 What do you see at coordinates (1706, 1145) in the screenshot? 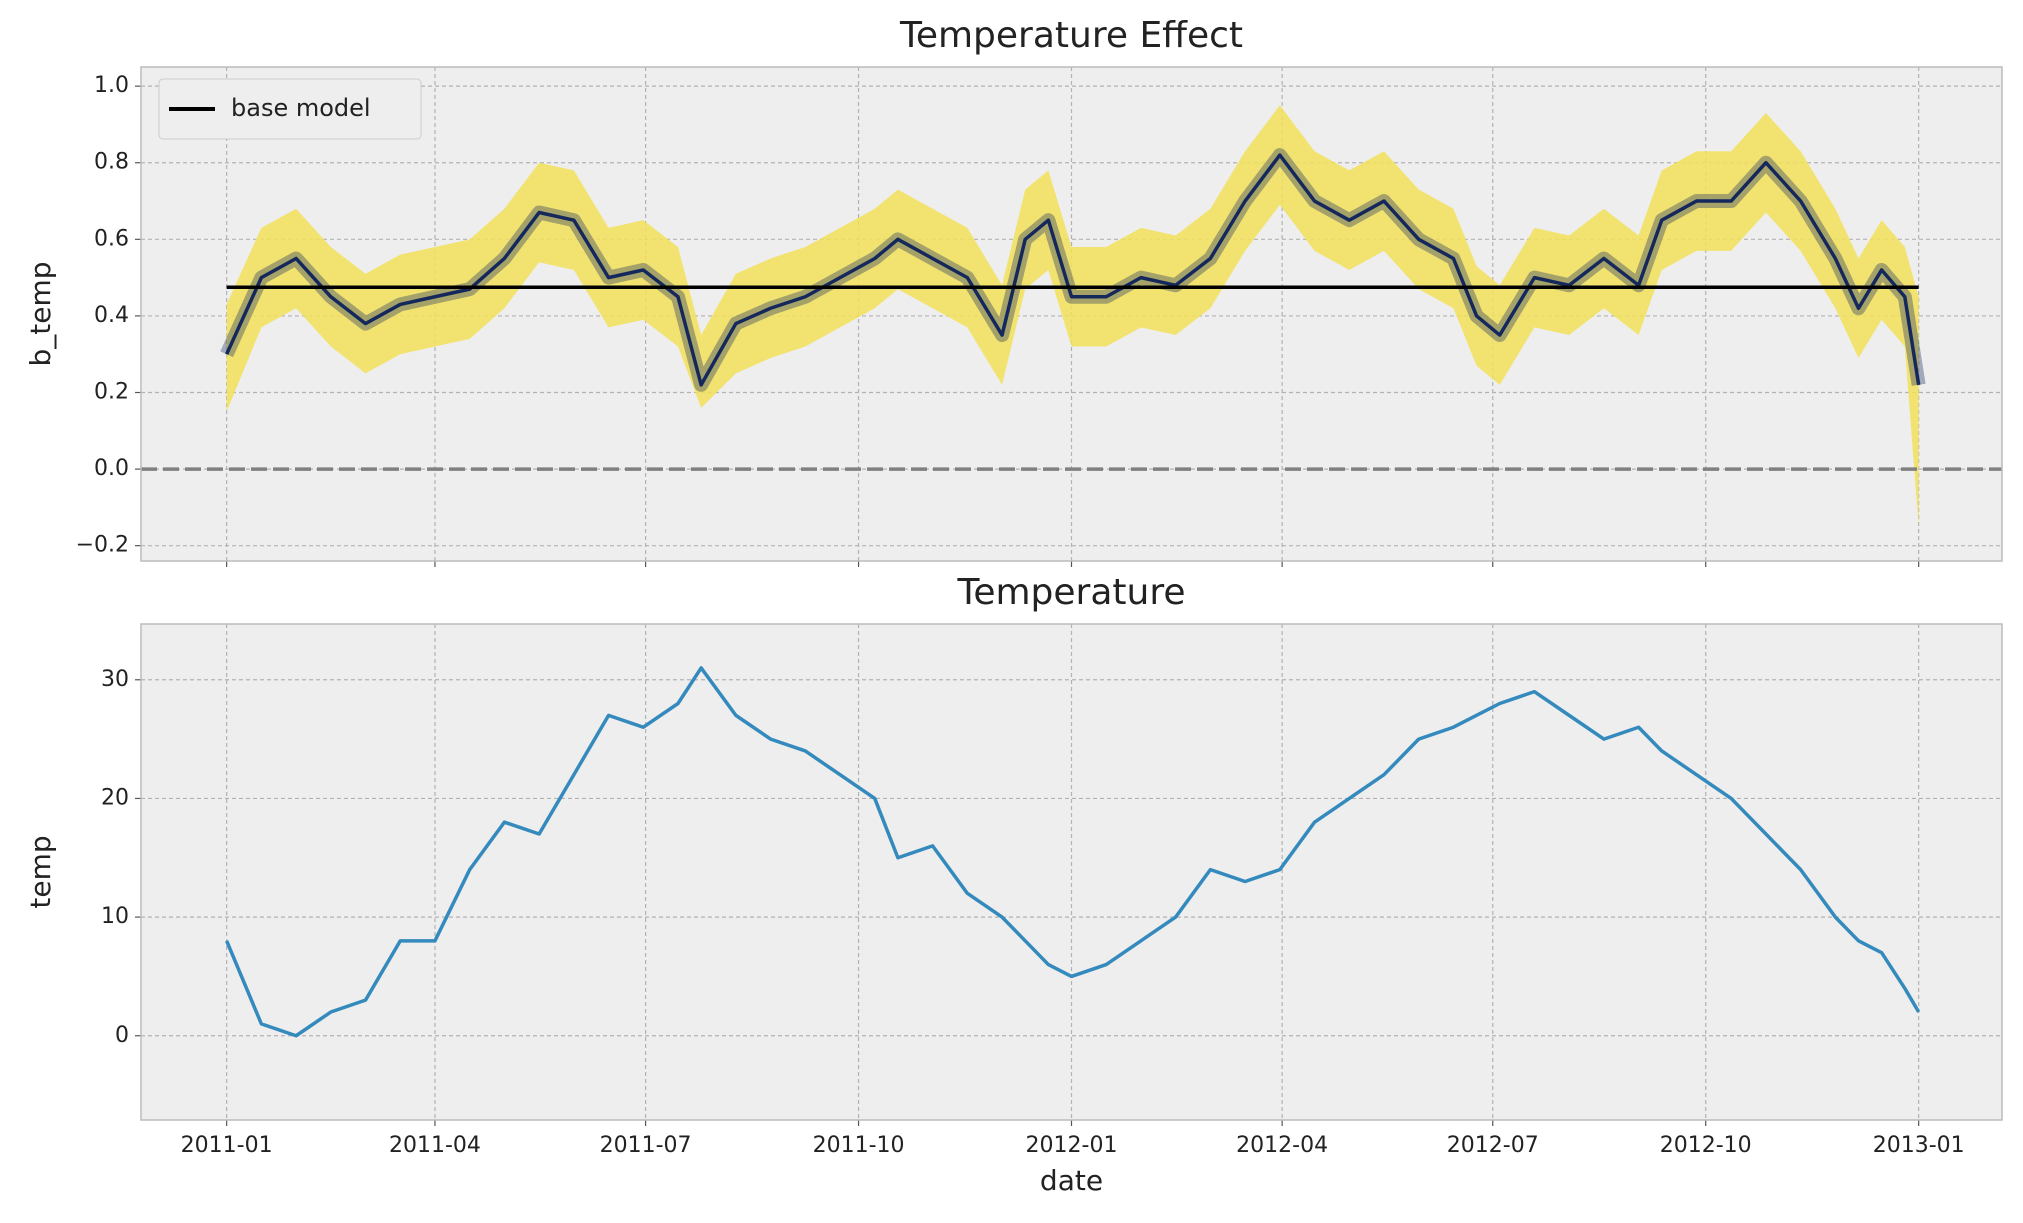
I see `x-tick-label: 2012-10` at bounding box center [1706, 1145].